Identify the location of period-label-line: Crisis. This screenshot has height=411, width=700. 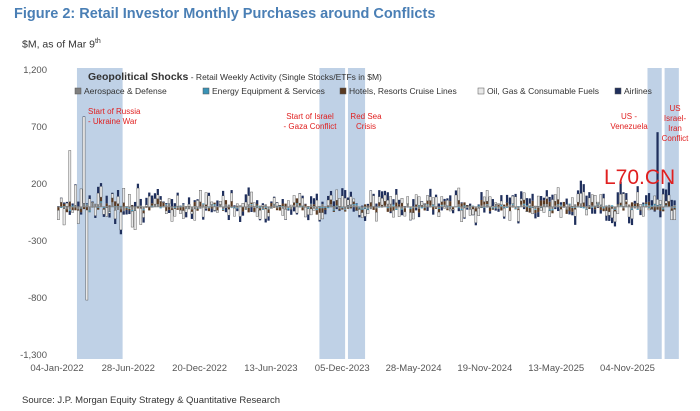
(366, 126).